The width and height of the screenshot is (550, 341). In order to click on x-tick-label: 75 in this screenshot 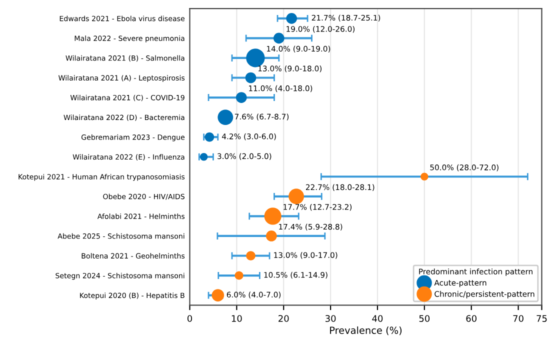, I will do `click(541, 318)`.